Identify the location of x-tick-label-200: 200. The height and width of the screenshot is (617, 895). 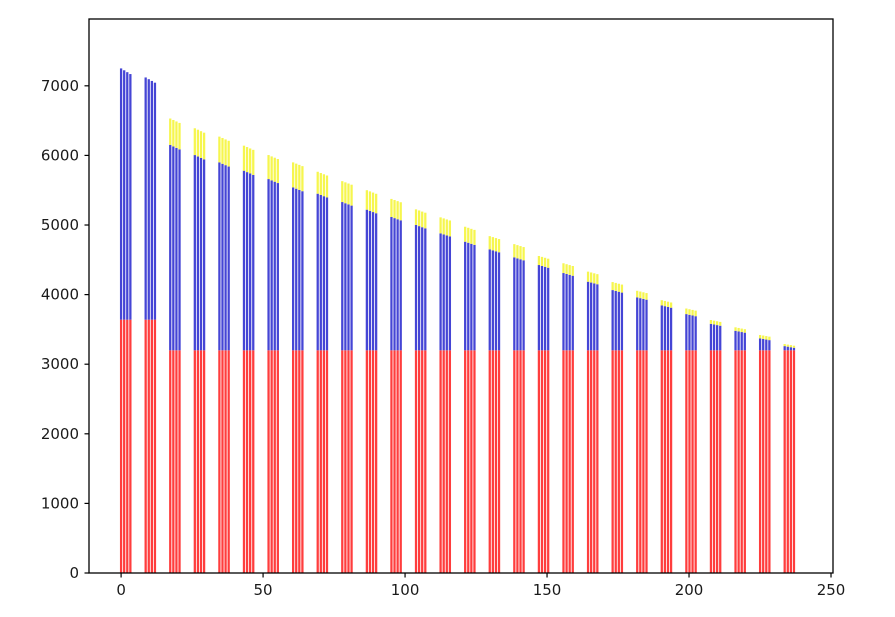
(689, 590).